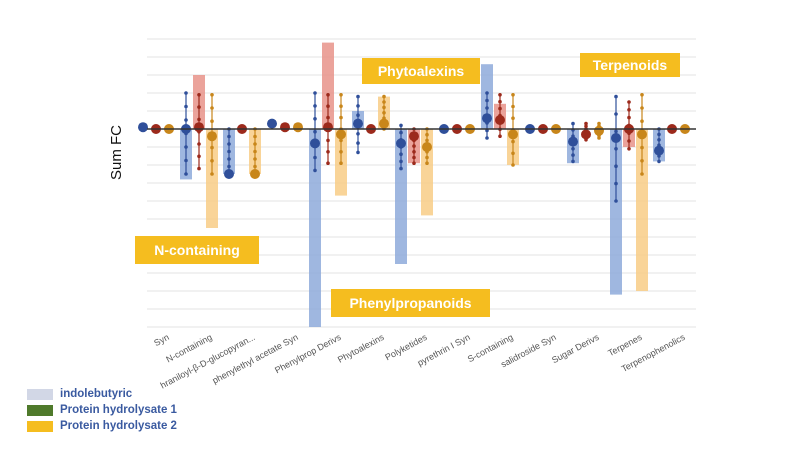 This screenshot has width=803, height=451. Describe the element at coordinates (197, 250) in the screenshot. I see `callout-n-containing: N-containing` at that location.